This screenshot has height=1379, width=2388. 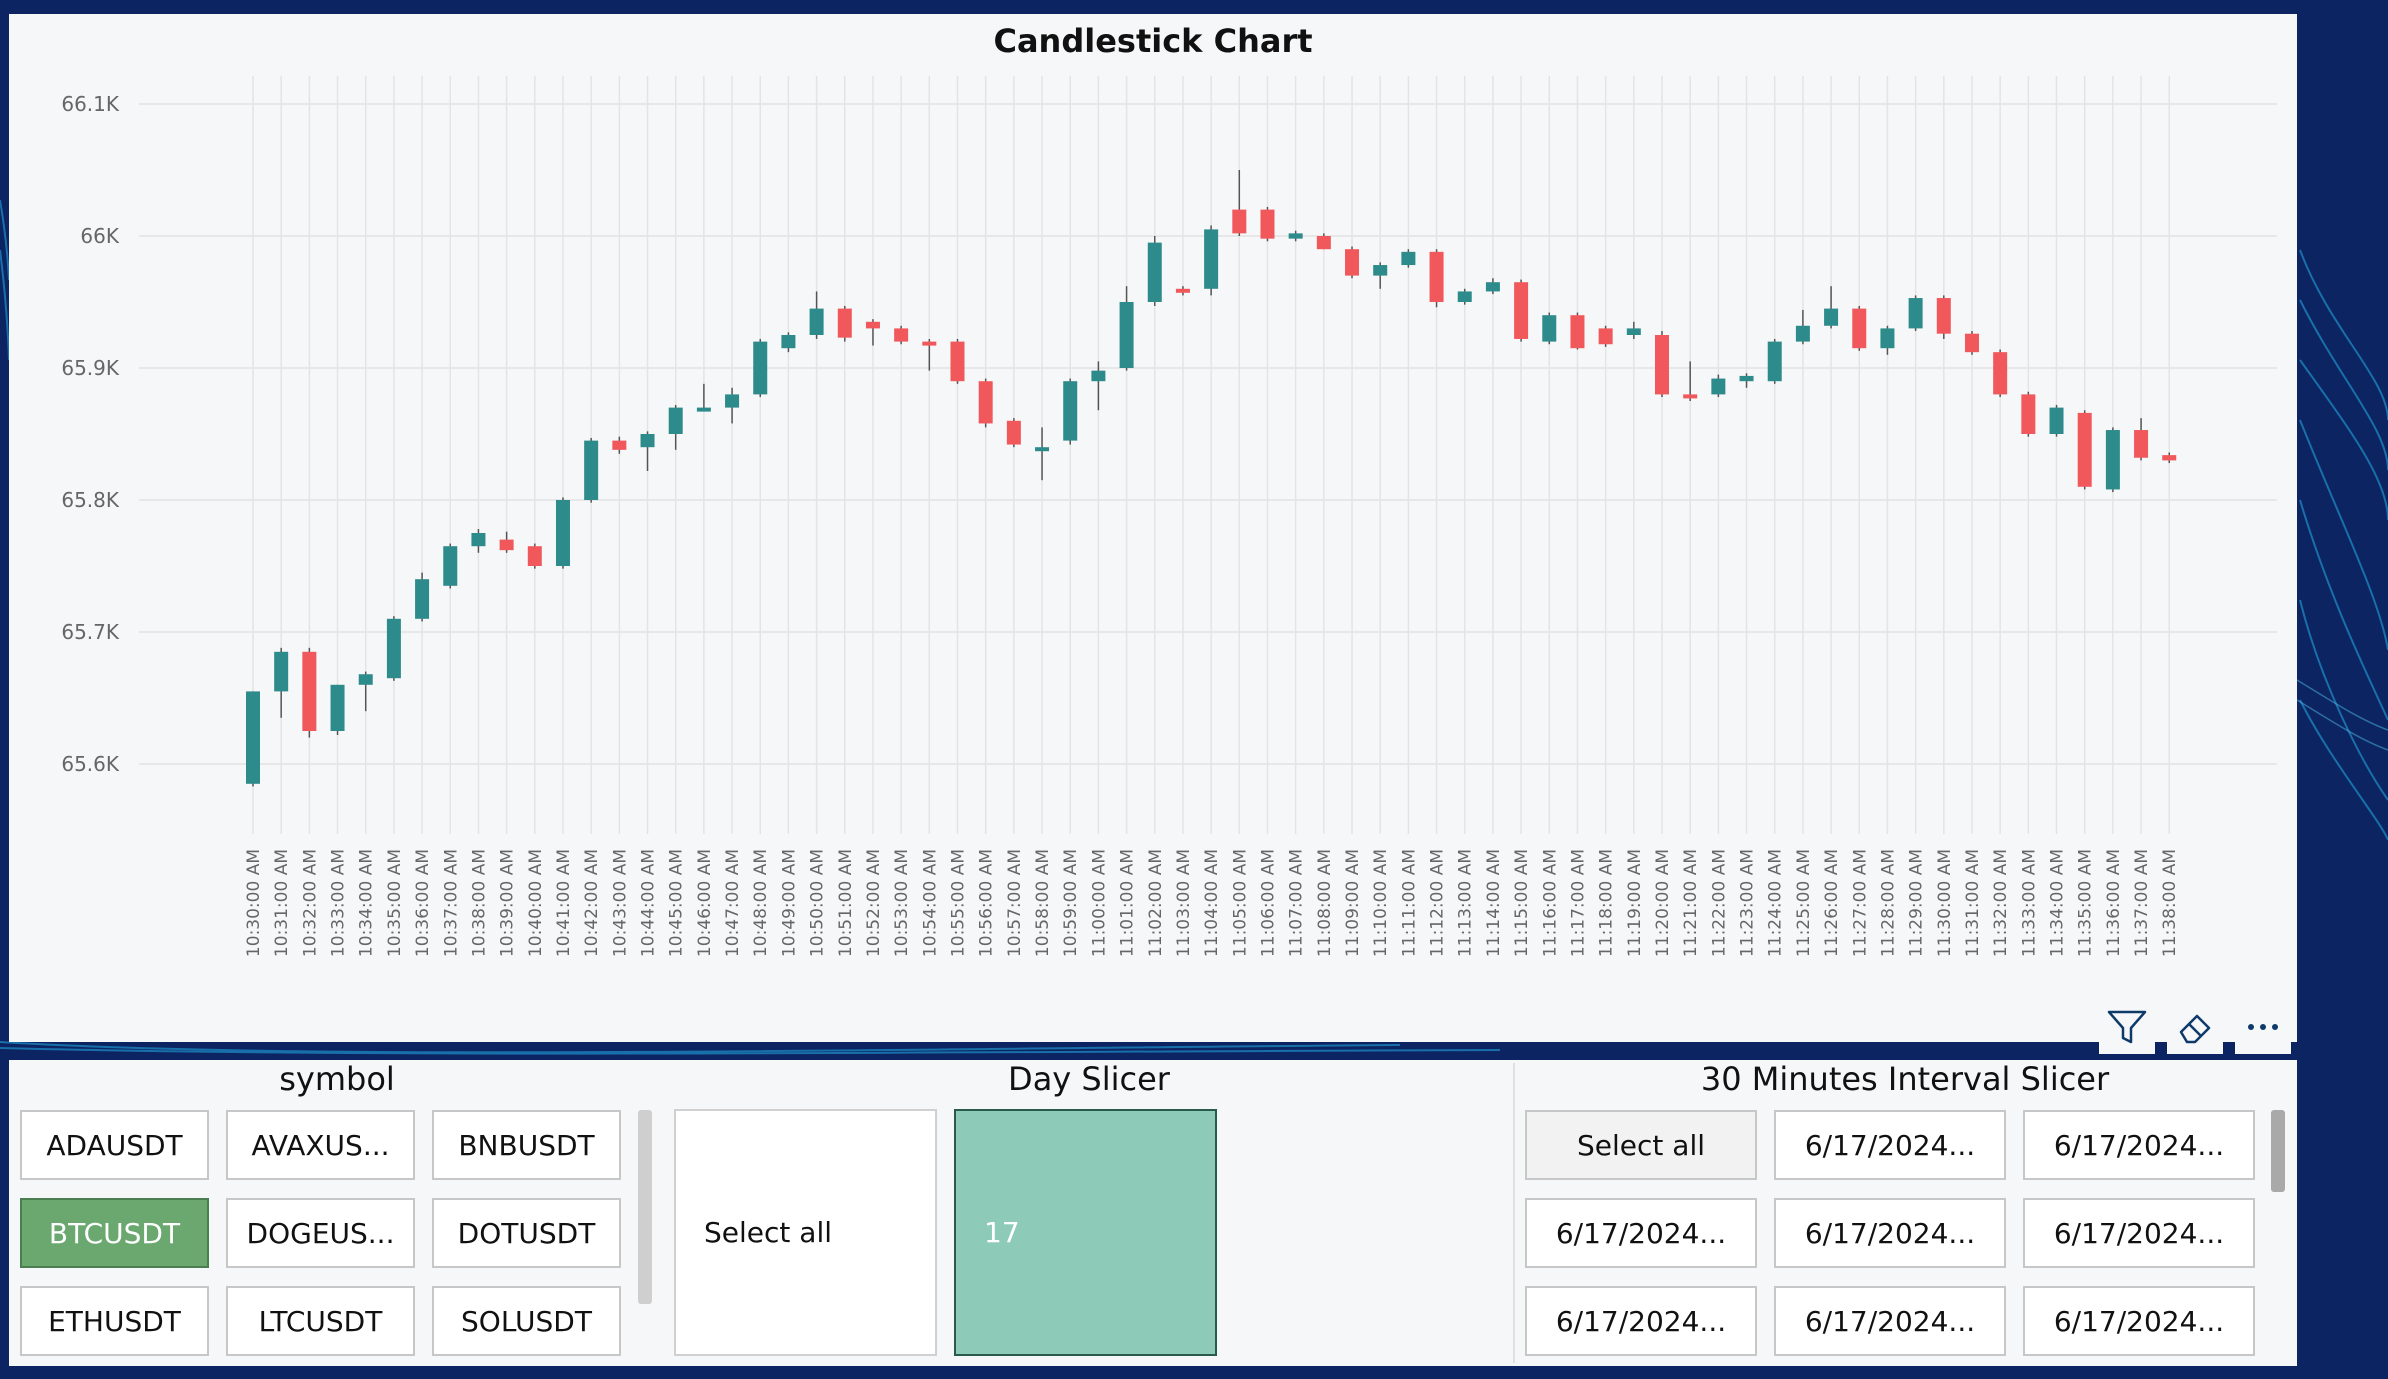 What do you see at coordinates (649, 903) in the screenshot?
I see `x-tick-label: 10:44:00 AM` at bounding box center [649, 903].